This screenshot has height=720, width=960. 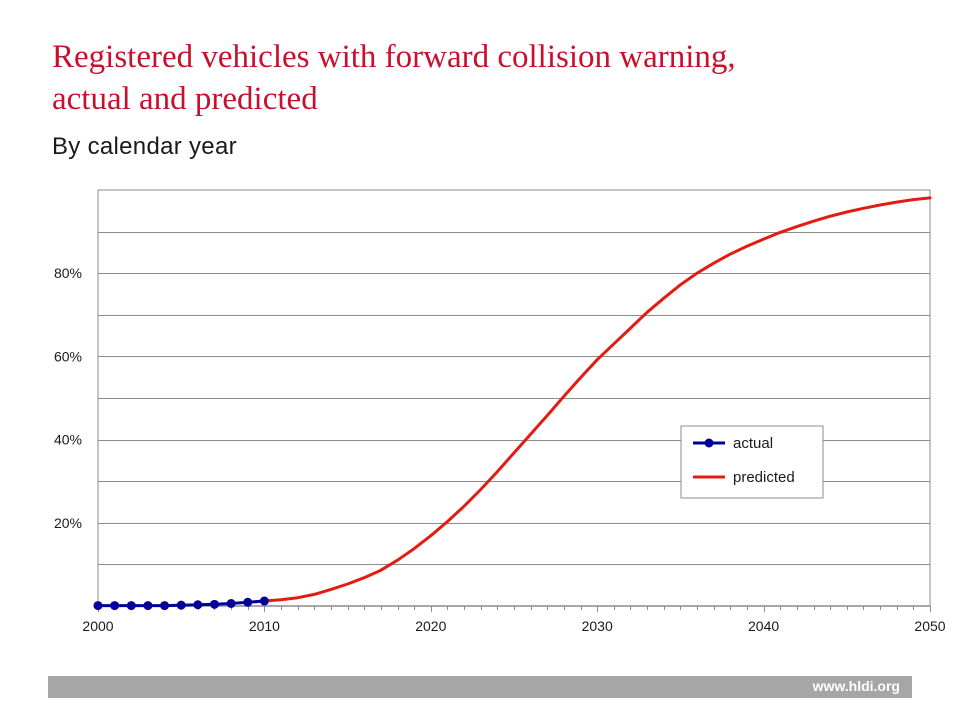 What do you see at coordinates (856, 686) in the screenshot?
I see `footer-url: www.hldi.org` at bounding box center [856, 686].